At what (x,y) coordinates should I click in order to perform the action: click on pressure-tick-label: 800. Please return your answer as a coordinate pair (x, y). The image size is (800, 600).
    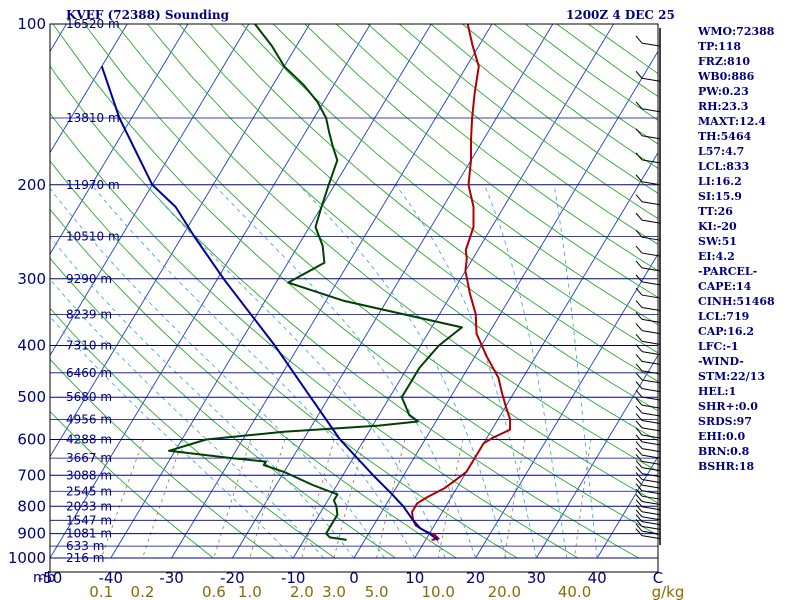
    Looking at the image, I should click on (31, 506).